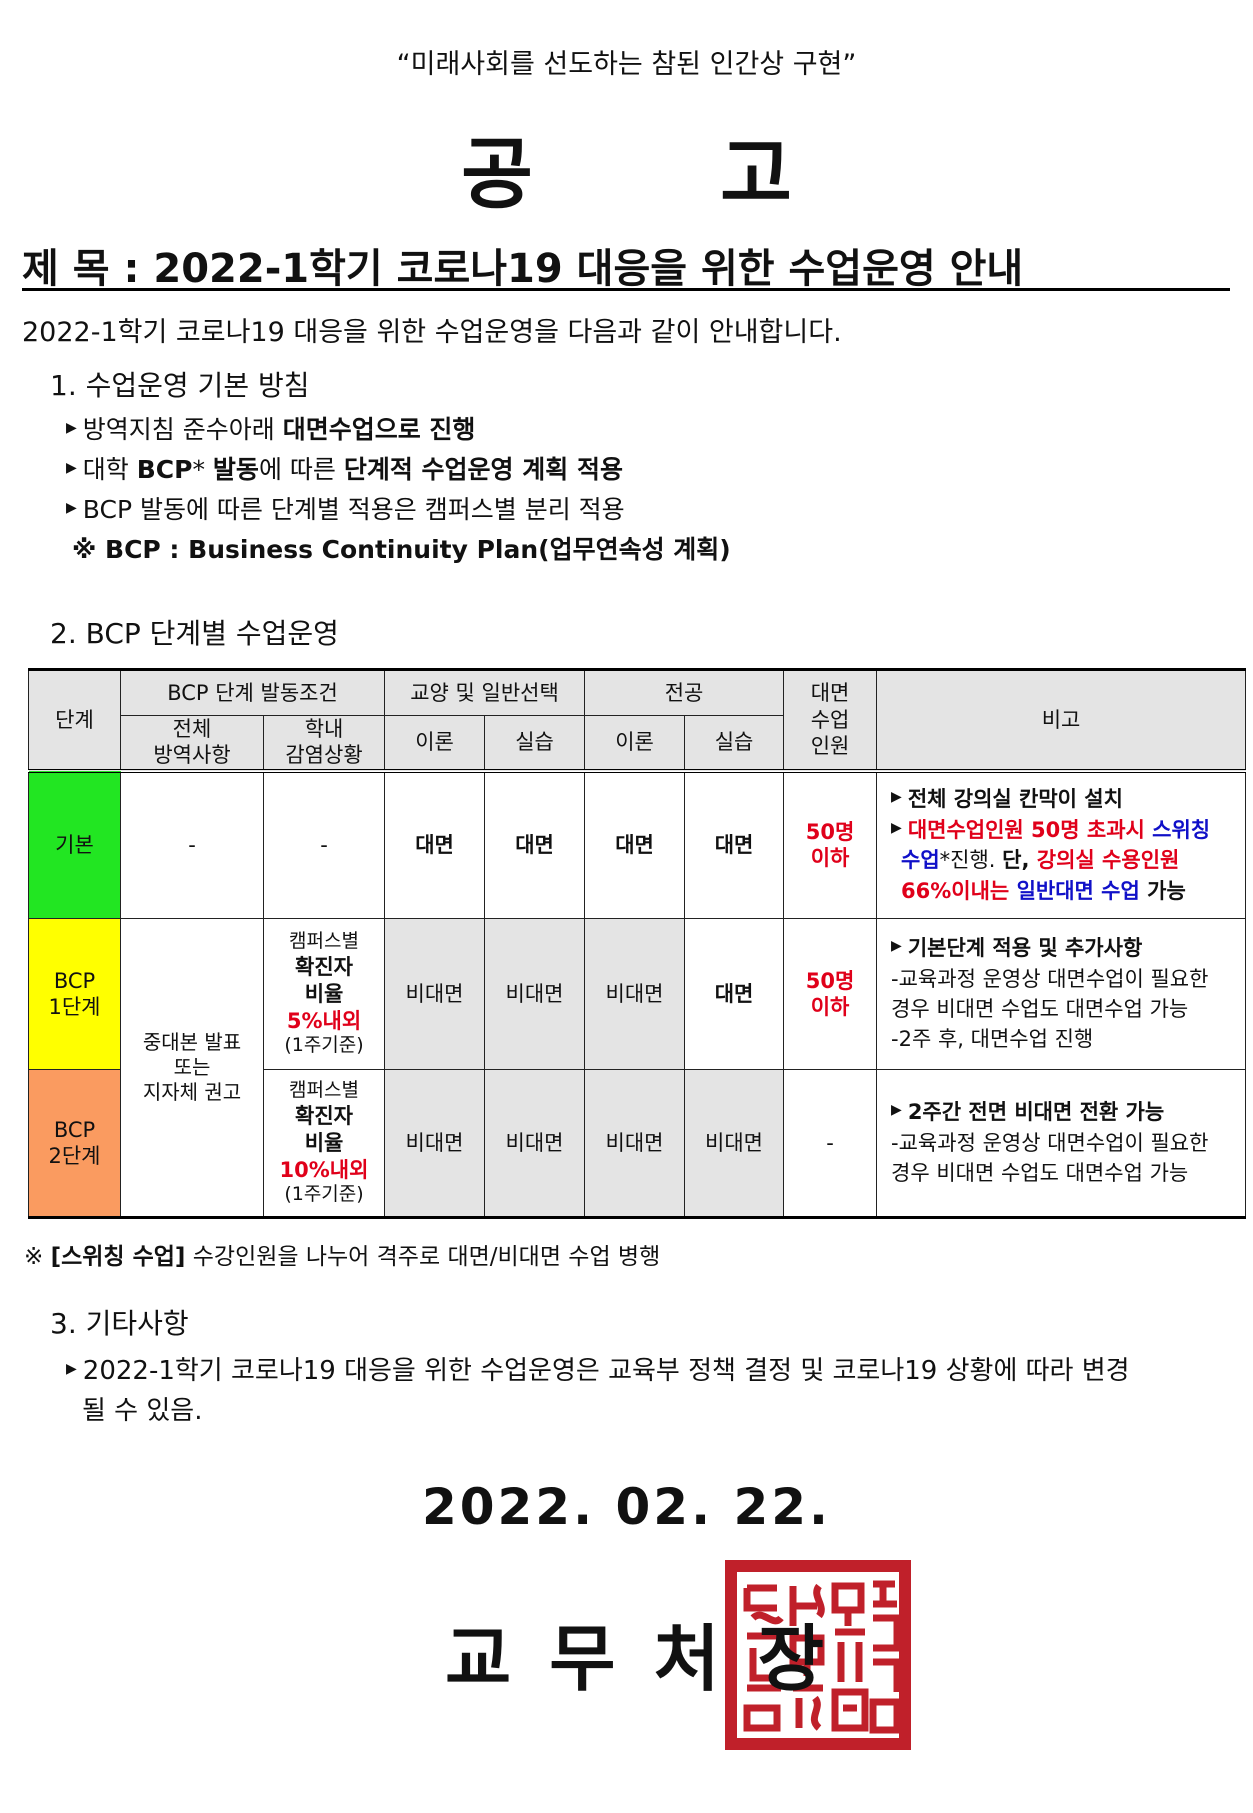 This screenshot has height=1813, width=1253. What do you see at coordinates (74, 720) in the screenshot?
I see `header-stage: 단계` at bounding box center [74, 720].